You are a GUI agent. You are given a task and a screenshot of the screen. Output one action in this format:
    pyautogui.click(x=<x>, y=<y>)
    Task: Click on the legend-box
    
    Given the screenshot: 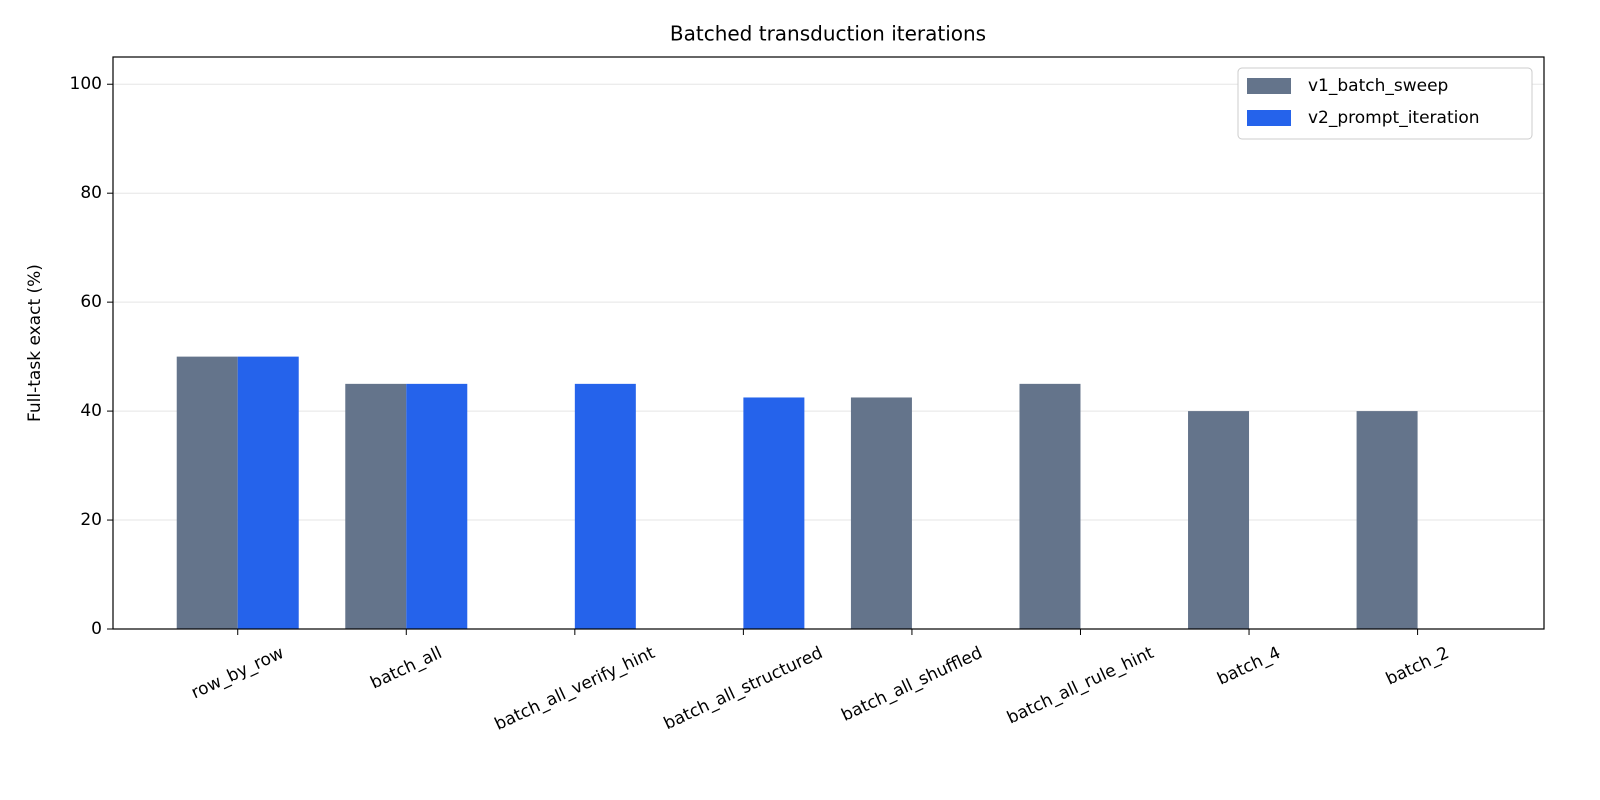 What is the action you would take?
    pyautogui.click(x=1385, y=103)
    